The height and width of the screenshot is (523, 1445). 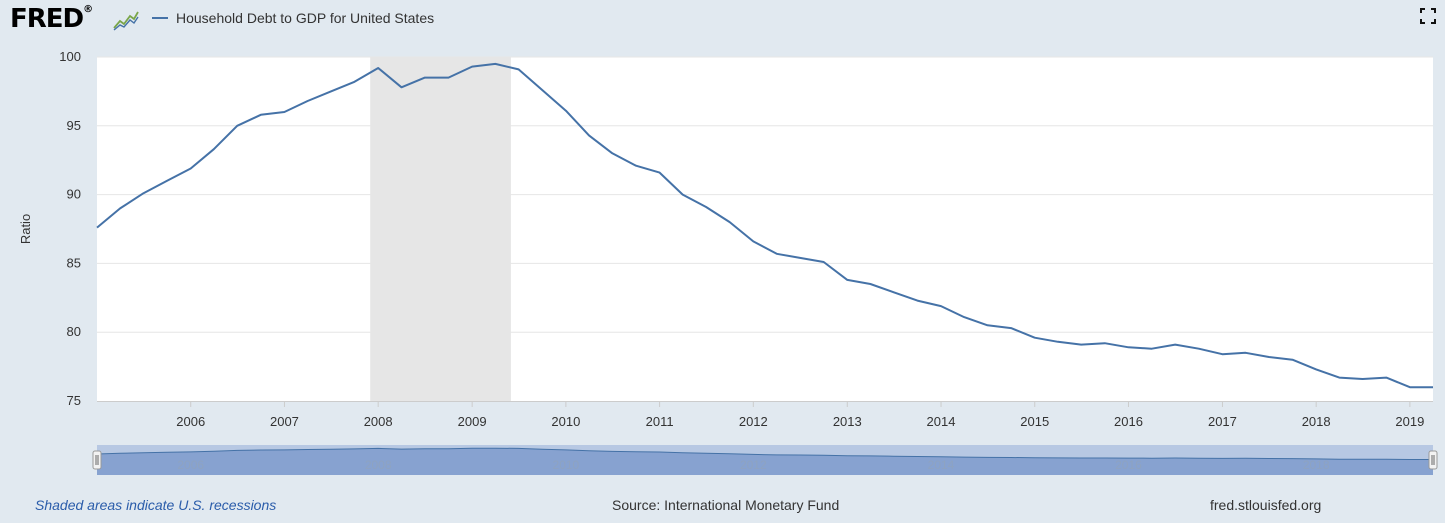 What do you see at coordinates (1316, 421) in the screenshot?
I see `x-tick-label-2018: 2018` at bounding box center [1316, 421].